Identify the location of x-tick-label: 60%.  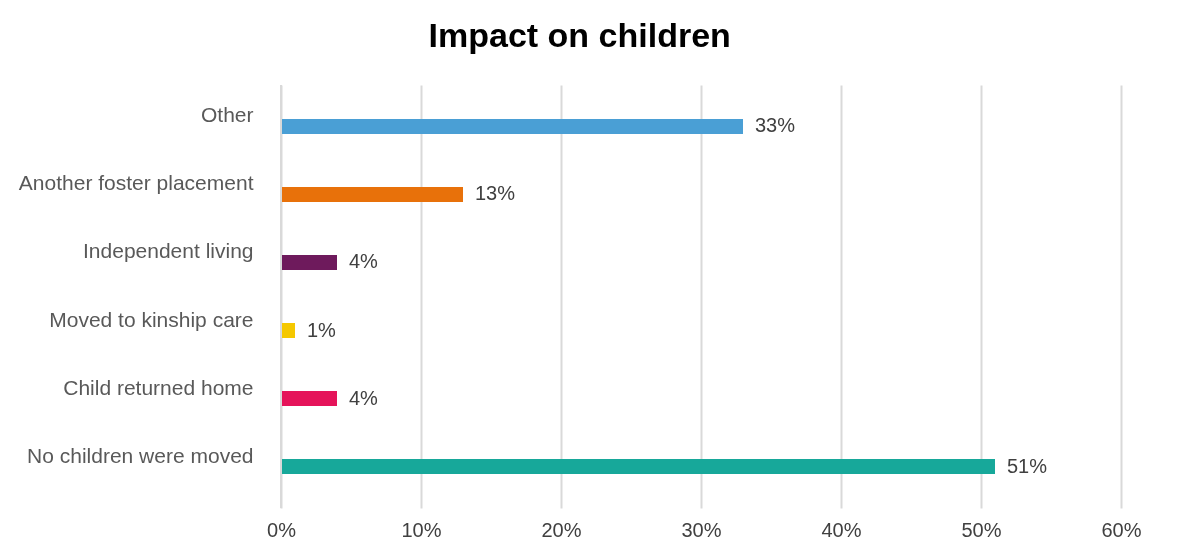
(1121, 529).